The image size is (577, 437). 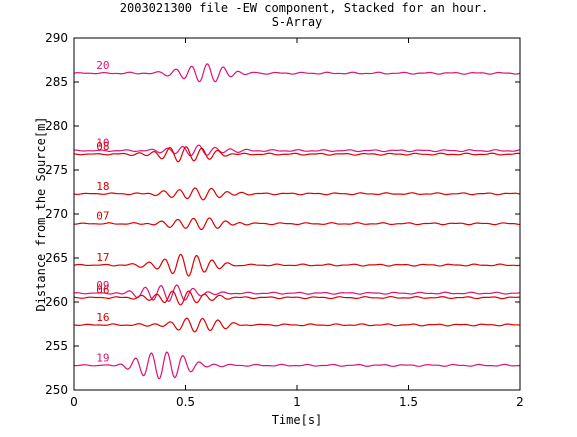 What do you see at coordinates (102, 285) in the screenshot?
I see `trace-label-09: 09` at bounding box center [102, 285].